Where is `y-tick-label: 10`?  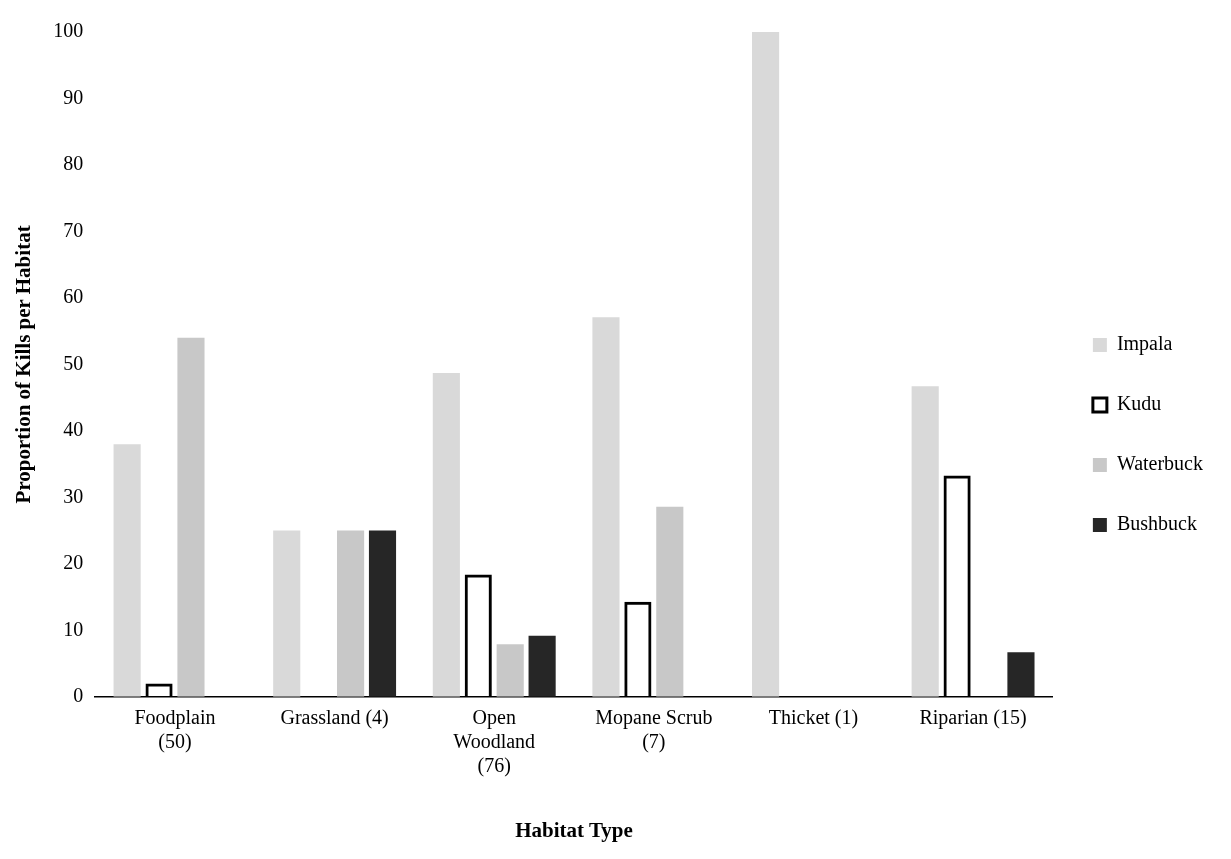 y-tick-label: 10 is located at coordinates (73, 628).